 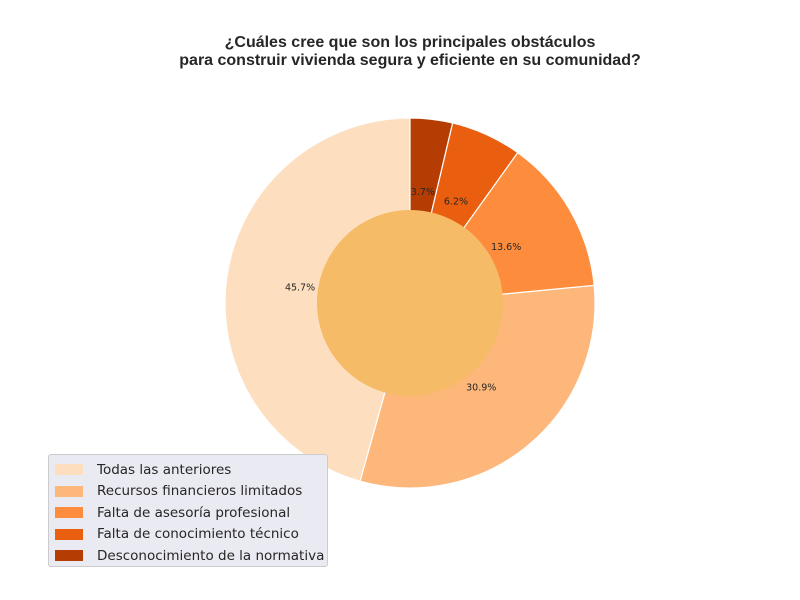 What do you see at coordinates (456, 201) in the screenshot?
I see `slice-percent-label: 6.2%` at bounding box center [456, 201].